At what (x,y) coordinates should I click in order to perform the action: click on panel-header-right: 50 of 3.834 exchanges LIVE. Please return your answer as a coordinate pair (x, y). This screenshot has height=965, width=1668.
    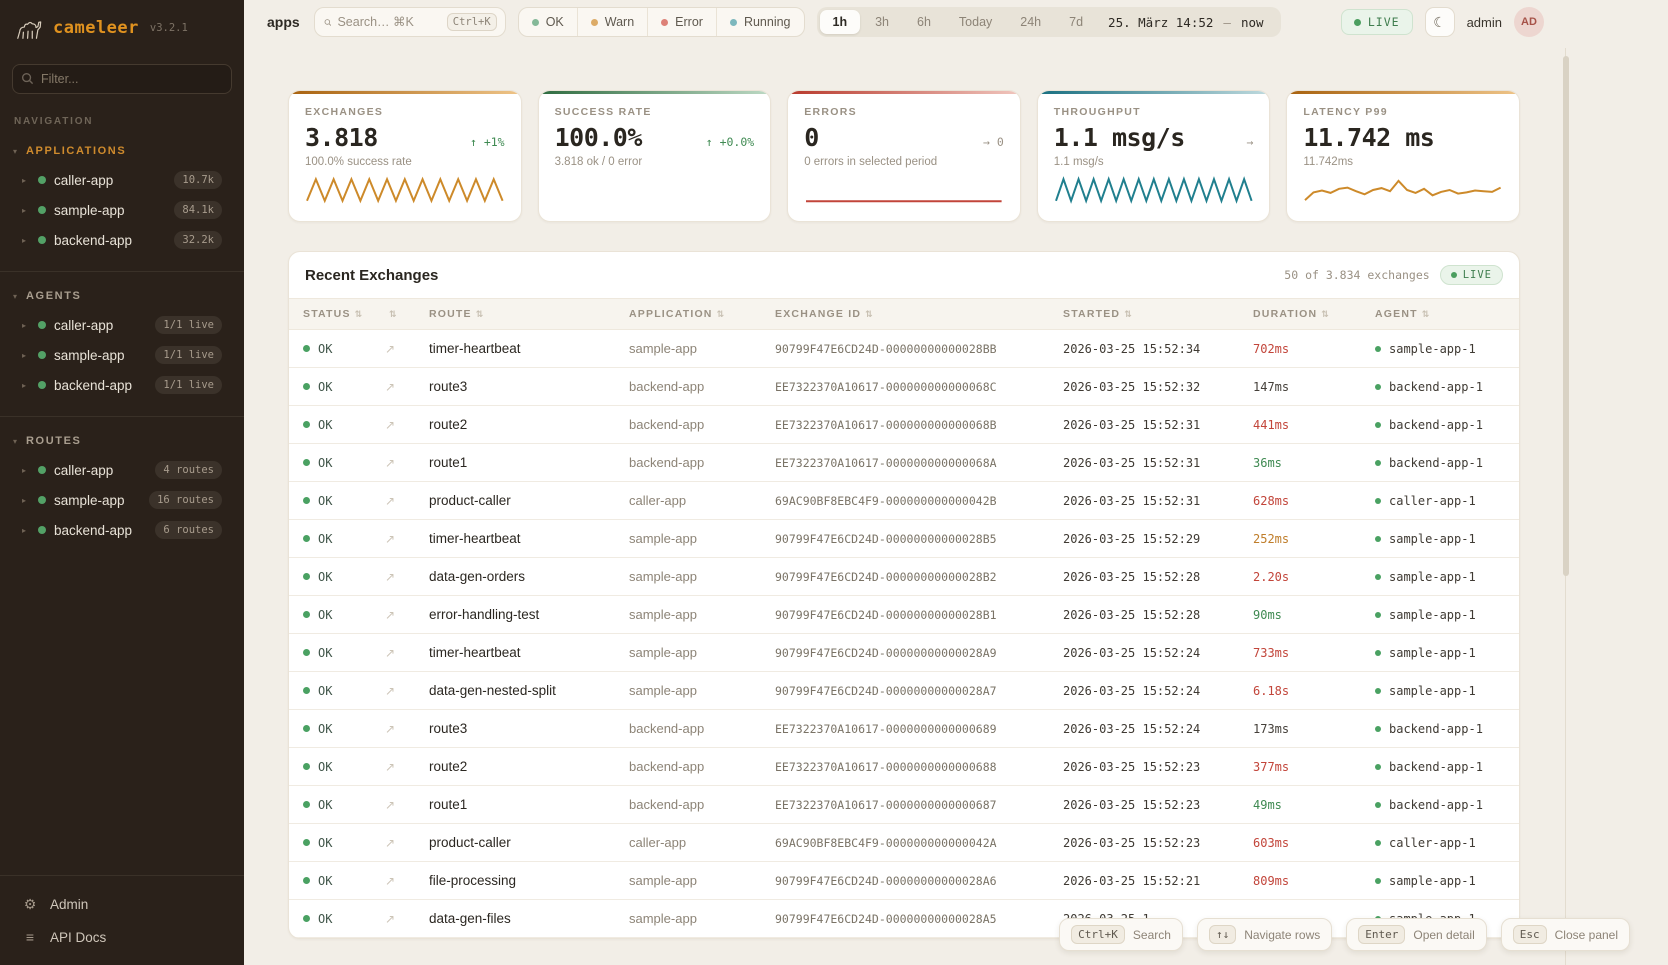
    Looking at the image, I should click on (1393, 275).